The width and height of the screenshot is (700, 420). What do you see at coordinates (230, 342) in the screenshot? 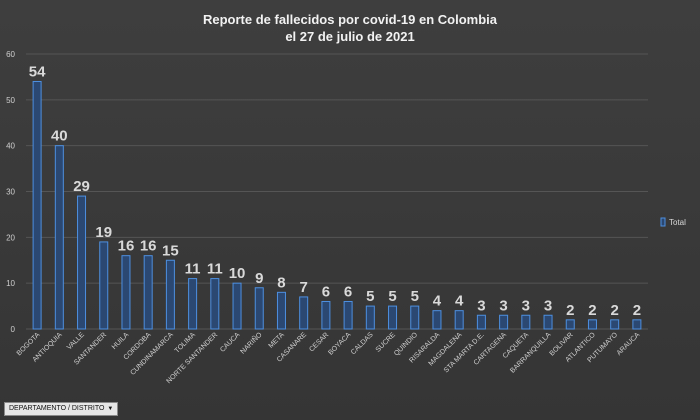
I see `category-label: CAUCA` at bounding box center [230, 342].